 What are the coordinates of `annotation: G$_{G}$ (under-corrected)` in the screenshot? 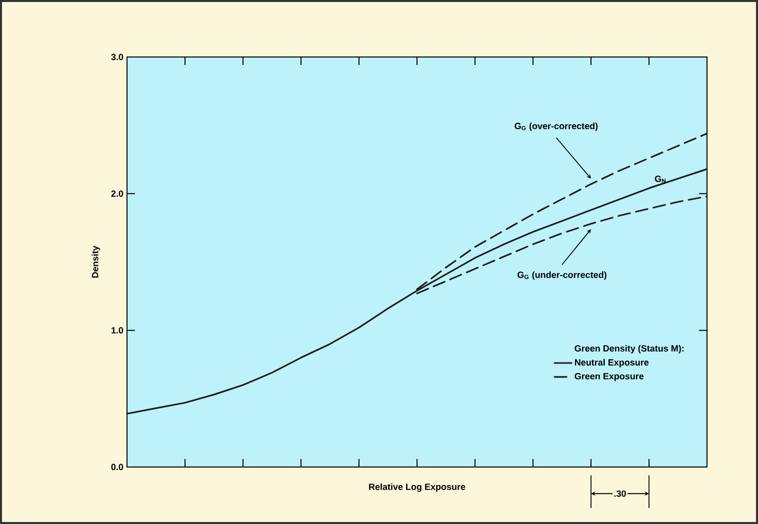 It's located at (562, 275).